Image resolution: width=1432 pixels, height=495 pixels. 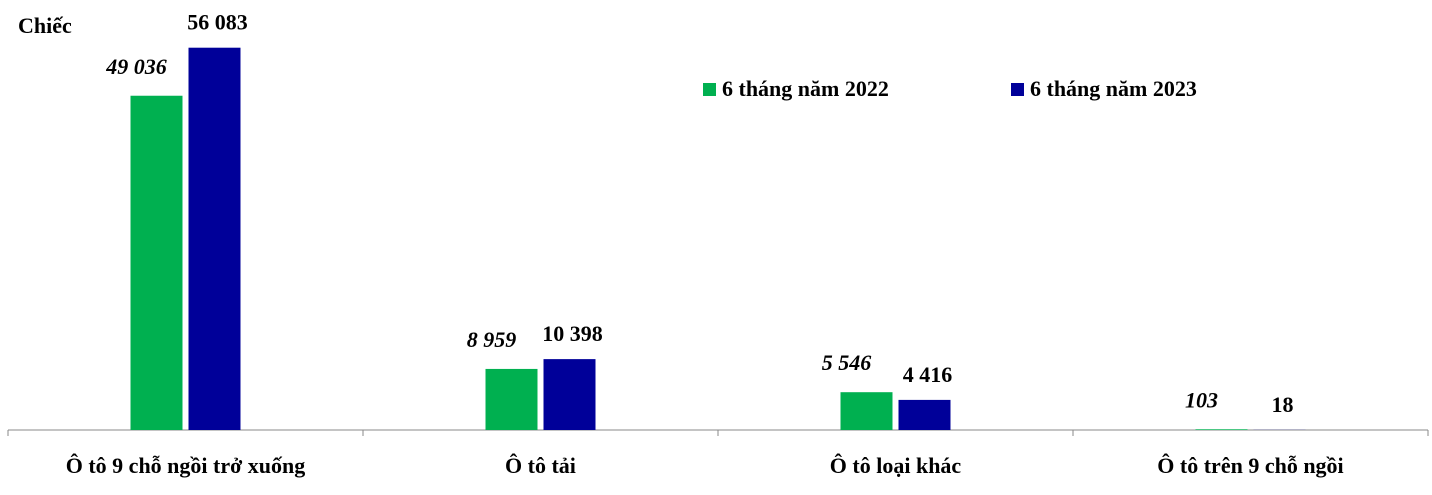 I want to click on value-label: 4 416, so click(x=928, y=374).